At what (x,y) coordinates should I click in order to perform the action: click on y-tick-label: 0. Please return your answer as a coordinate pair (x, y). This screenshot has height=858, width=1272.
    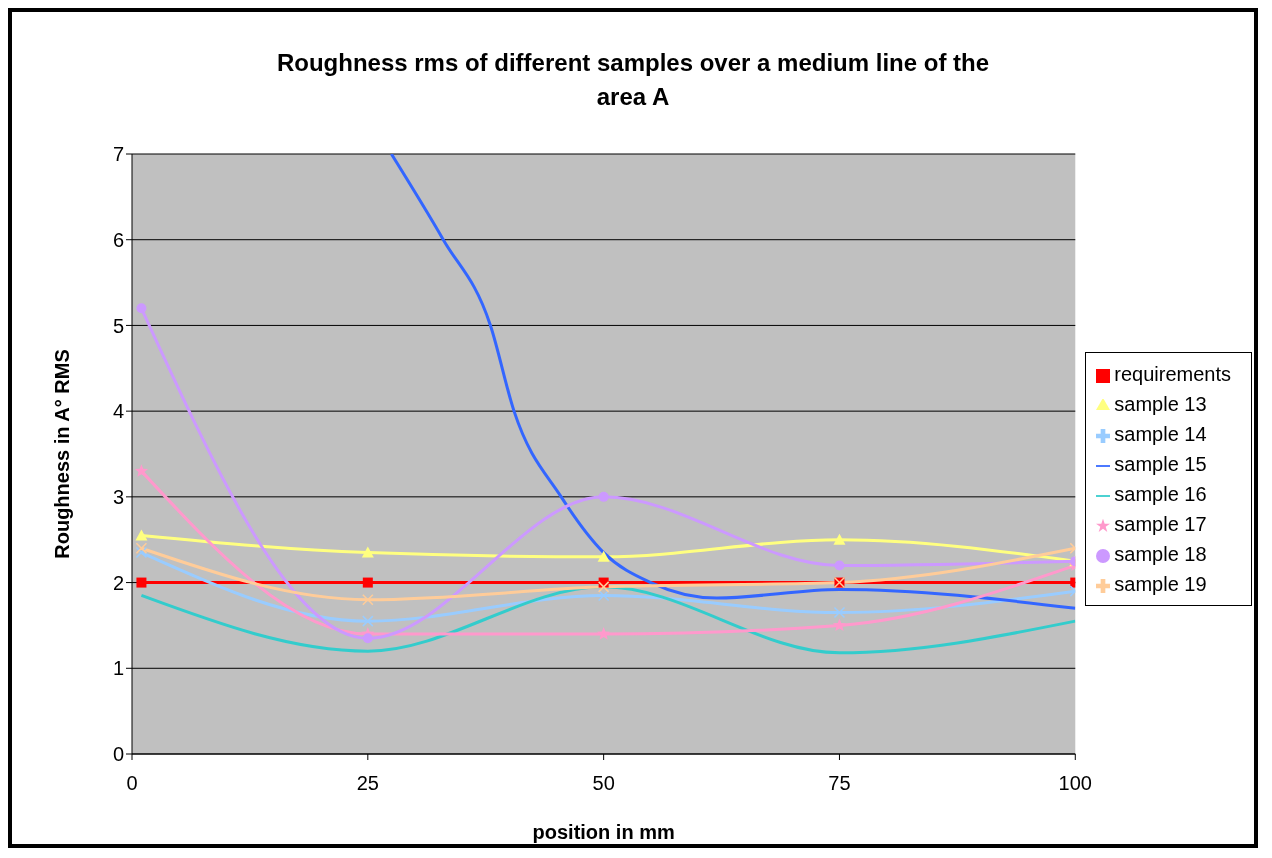
    Looking at the image, I should click on (118, 754).